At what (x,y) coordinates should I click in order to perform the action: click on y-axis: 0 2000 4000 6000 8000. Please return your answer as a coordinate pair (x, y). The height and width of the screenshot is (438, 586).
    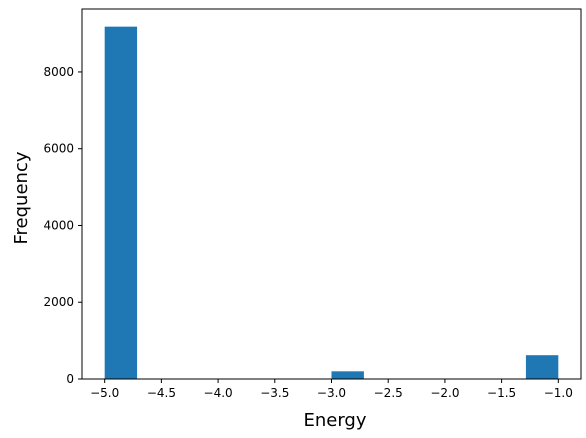
    Looking at the image, I should click on (62, 225).